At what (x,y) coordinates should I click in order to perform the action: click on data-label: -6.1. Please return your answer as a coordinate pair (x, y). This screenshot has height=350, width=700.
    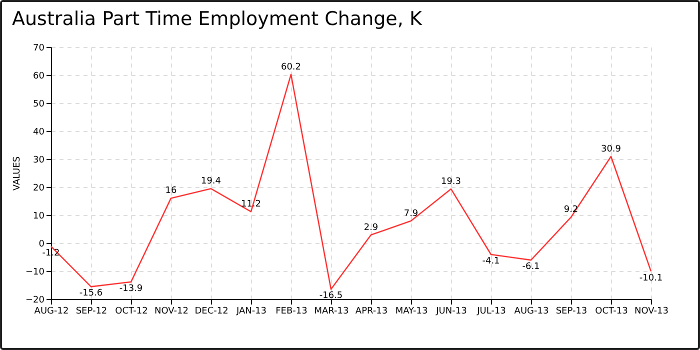
    Looking at the image, I should click on (531, 267).